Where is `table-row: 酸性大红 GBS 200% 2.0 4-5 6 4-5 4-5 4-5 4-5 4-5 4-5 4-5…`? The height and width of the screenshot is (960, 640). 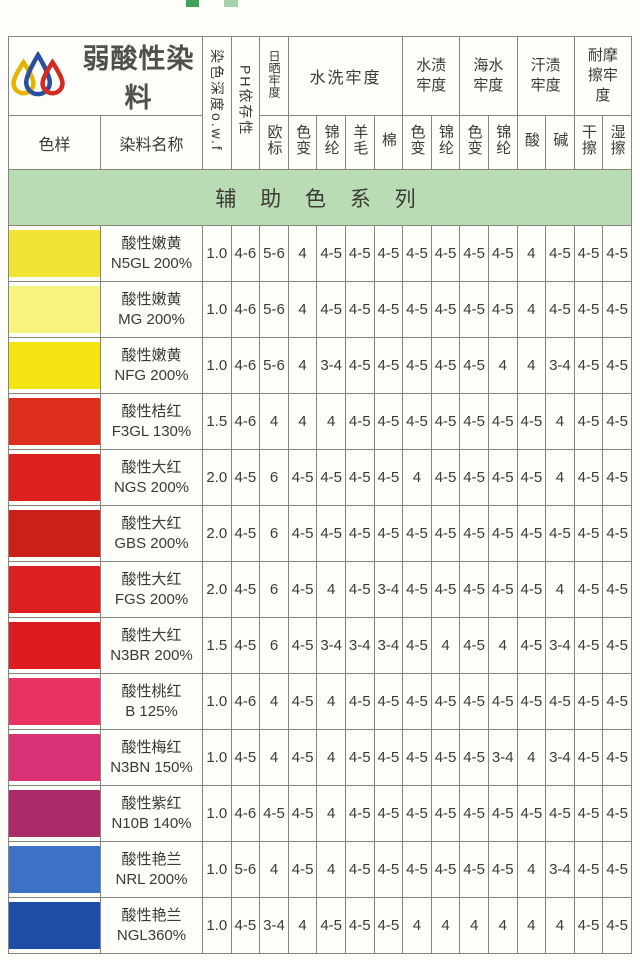
table-row: 酸性大红 GBS 200% 2.0 4-5 6 4-5 4-5 4-5 4-5 4-5 4-5 4-5… is located at coordinates (320, 533).